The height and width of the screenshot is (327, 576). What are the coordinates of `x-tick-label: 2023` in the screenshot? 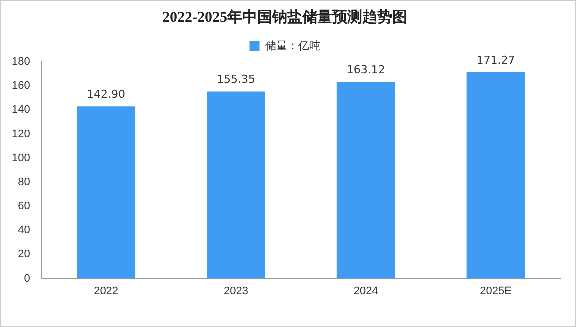 It's located at (236, 291).